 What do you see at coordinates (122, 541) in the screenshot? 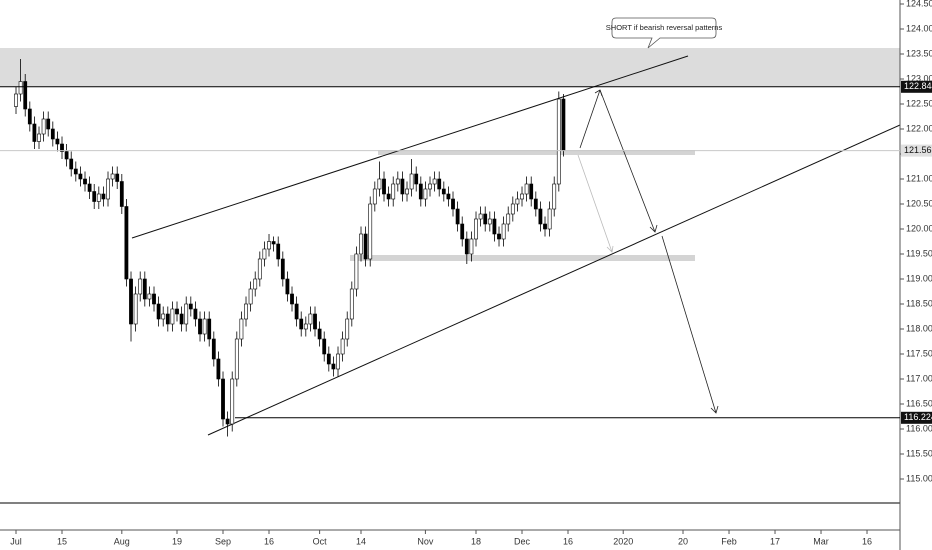
I see `x-tick-label: Aug` at bounding box center [122, 541].